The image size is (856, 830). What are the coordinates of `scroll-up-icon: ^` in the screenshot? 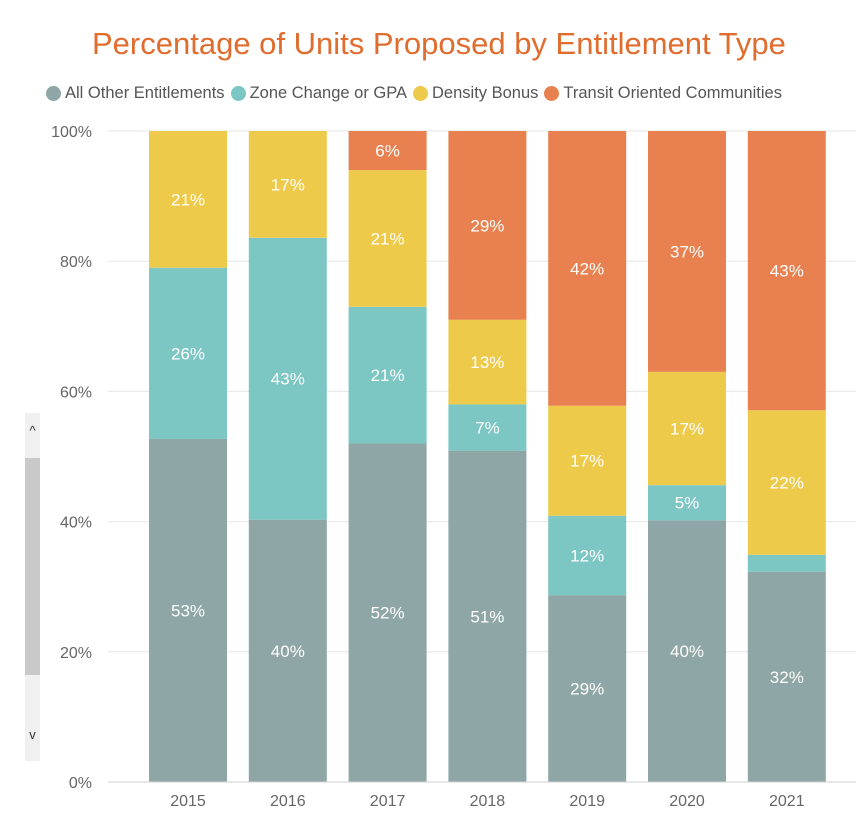 It's located at (32, 430).